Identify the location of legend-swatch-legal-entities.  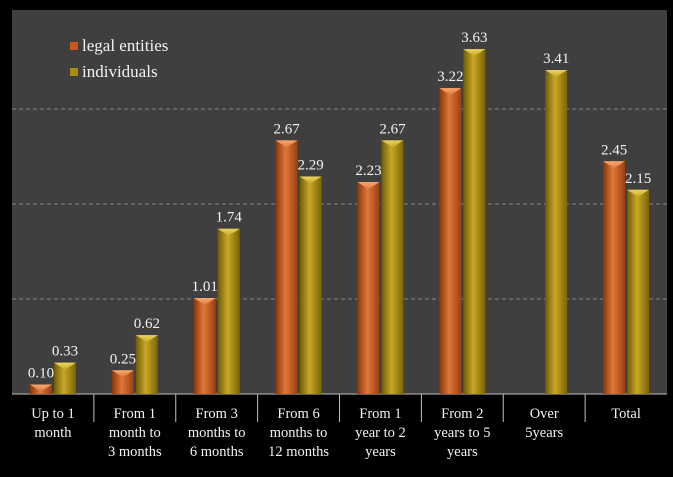
(74, 46).